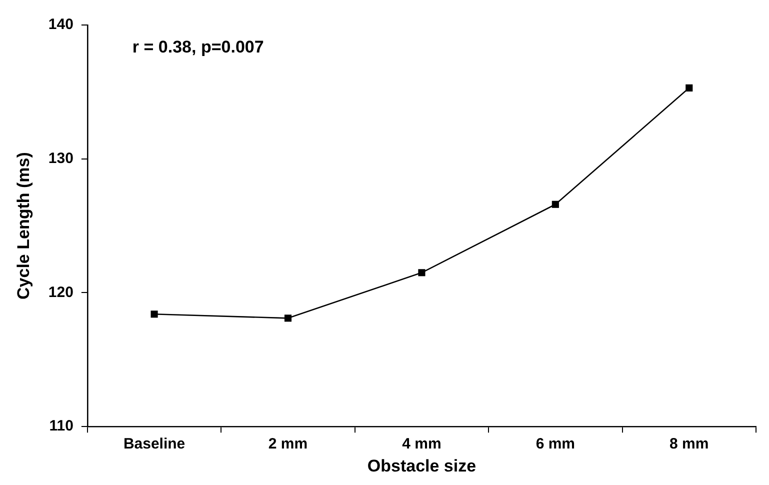 This screenshot has width=769, height=485. I want to click on x-tick-label: 2 mm, so click(288, 444).